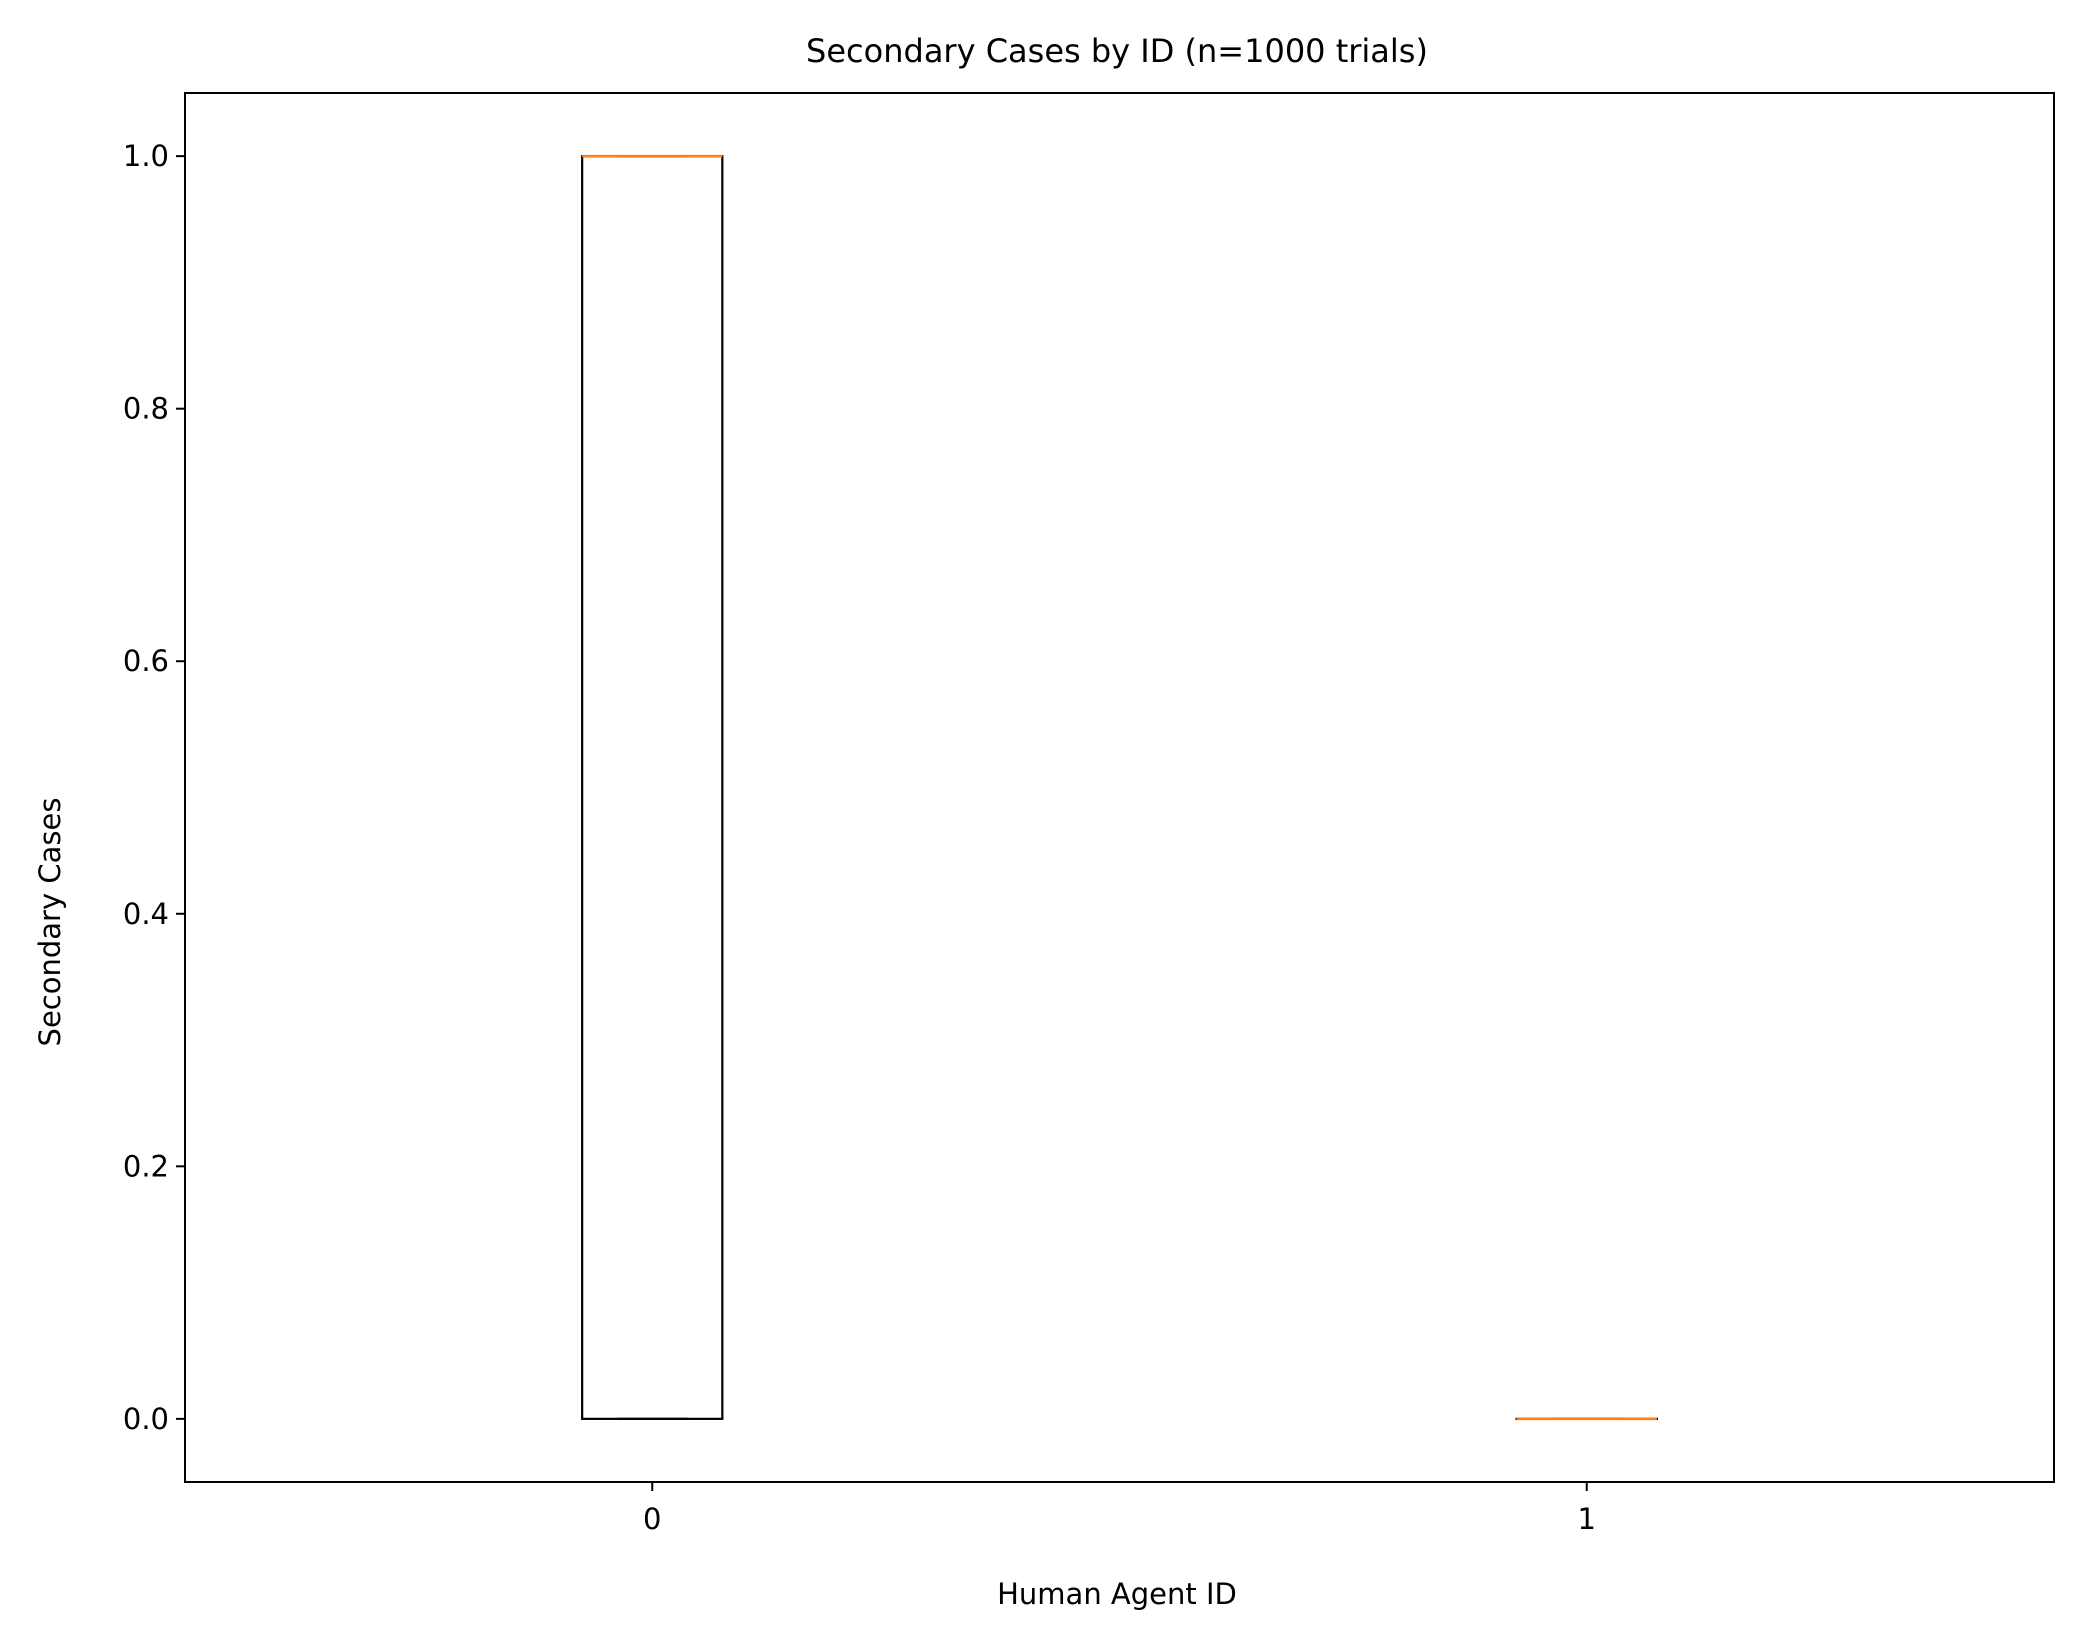 The height and width of the screenshot is (1642, 2074). I want to click on y-tick-label: 1.0, so click(146, 156).